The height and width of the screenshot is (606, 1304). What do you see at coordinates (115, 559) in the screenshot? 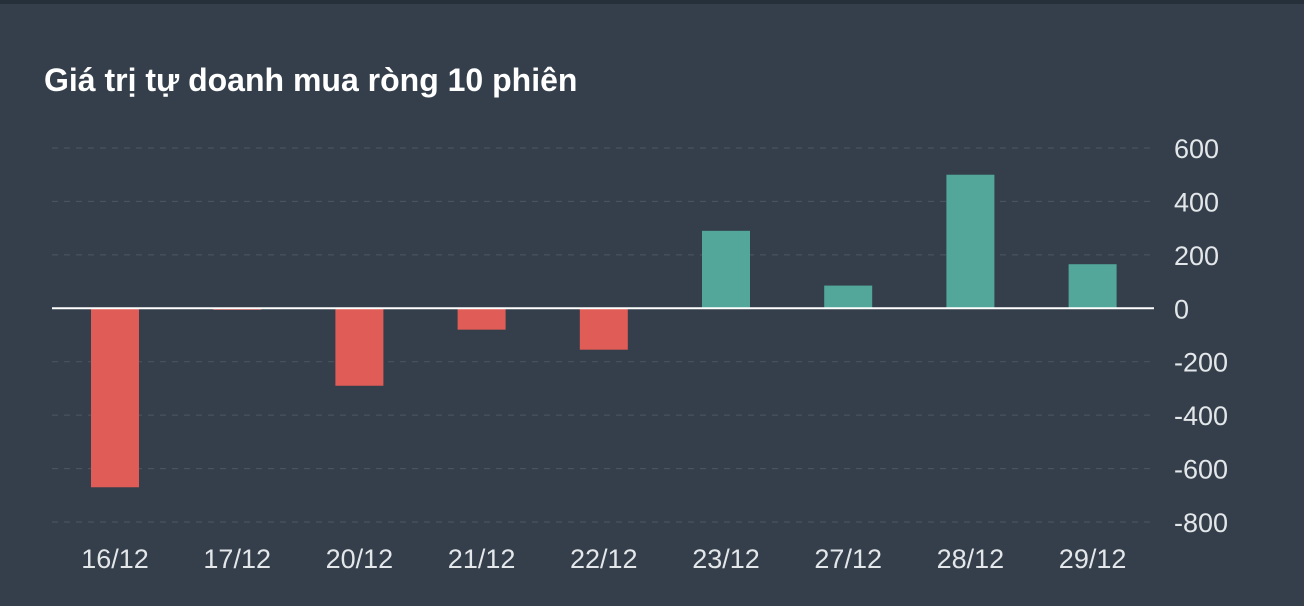
I see `x-tick-label: 16/12` at bounding box center [115, 559].